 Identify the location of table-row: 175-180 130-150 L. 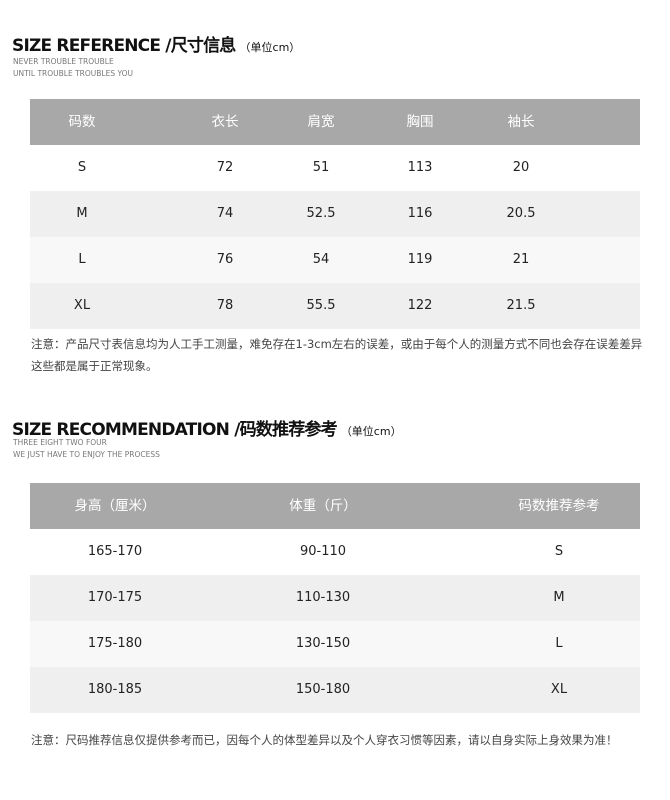
(335, 644).